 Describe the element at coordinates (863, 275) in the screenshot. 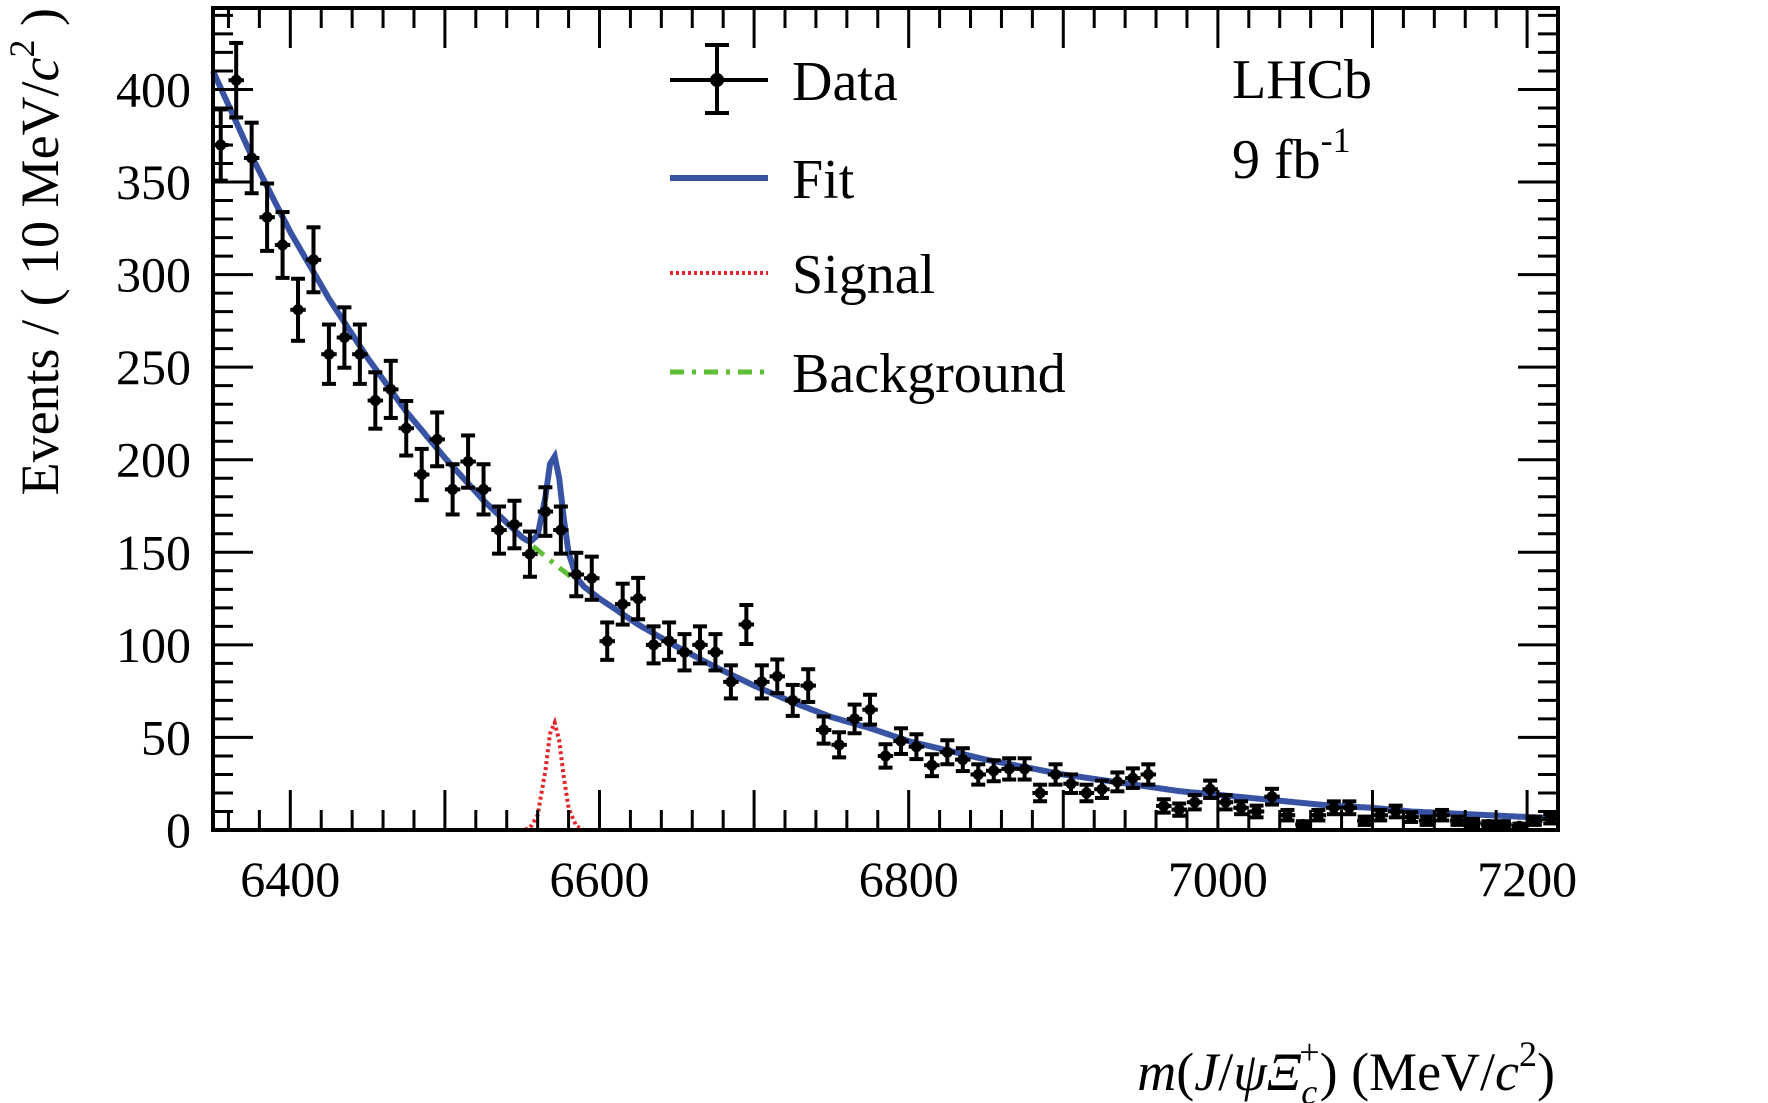

I see `legend-label: Signal` at that location.